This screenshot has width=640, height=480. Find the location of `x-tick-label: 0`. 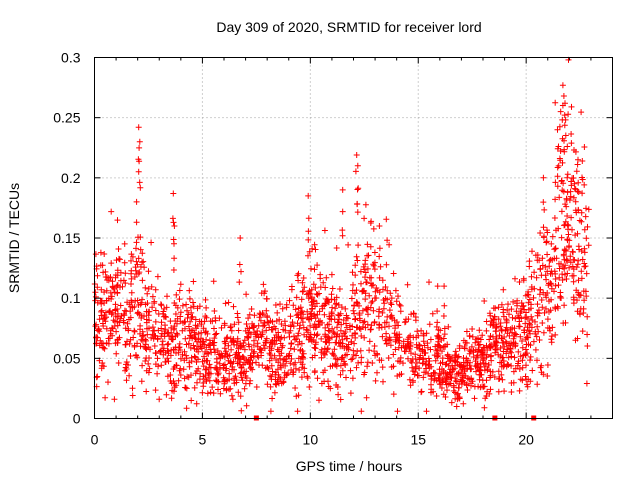

x-tick-label: 0 is located at coordinates (95, 440).